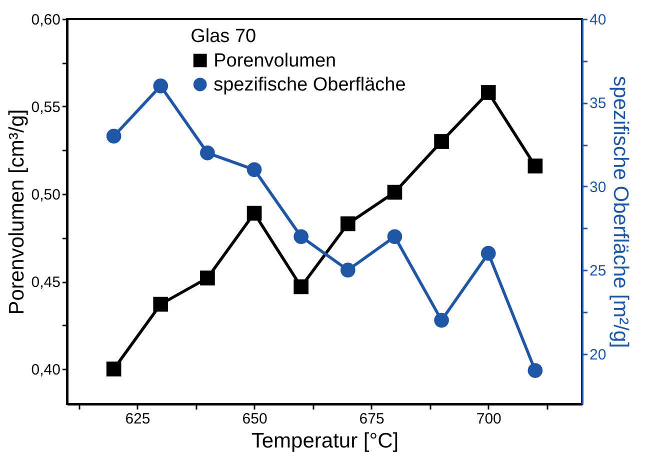 The width and height of the screenshot is (670, 470). I want to click on y-tick-label: 0,45, so click(45, 282).